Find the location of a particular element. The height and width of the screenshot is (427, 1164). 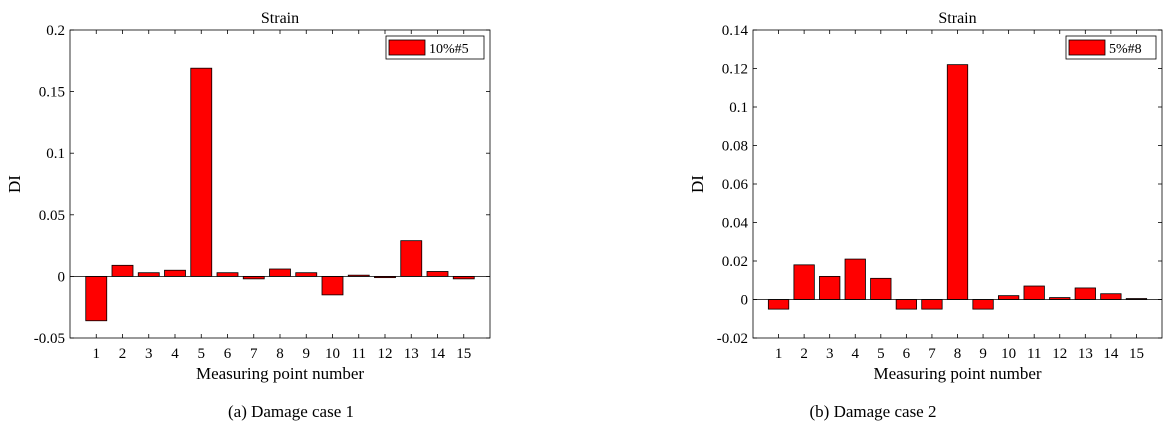

y-tick-label: 0.14 is located at coordinates (735, 31).